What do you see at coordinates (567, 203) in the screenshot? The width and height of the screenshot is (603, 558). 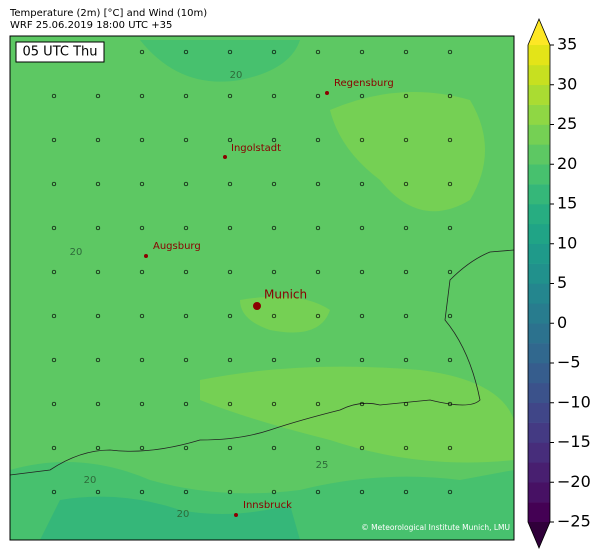 I see `colorbar-tick-label: 15` at bounding box center [567, 203].